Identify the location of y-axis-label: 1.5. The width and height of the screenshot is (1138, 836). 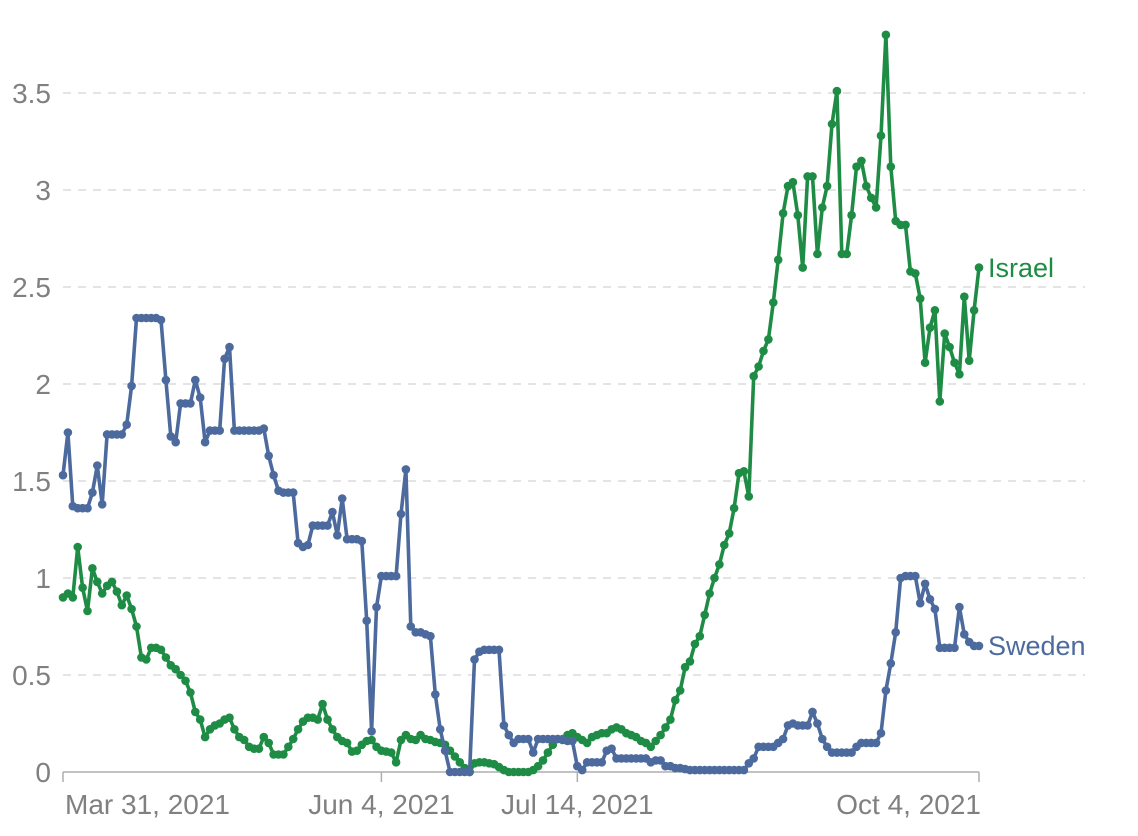
(31, 481).